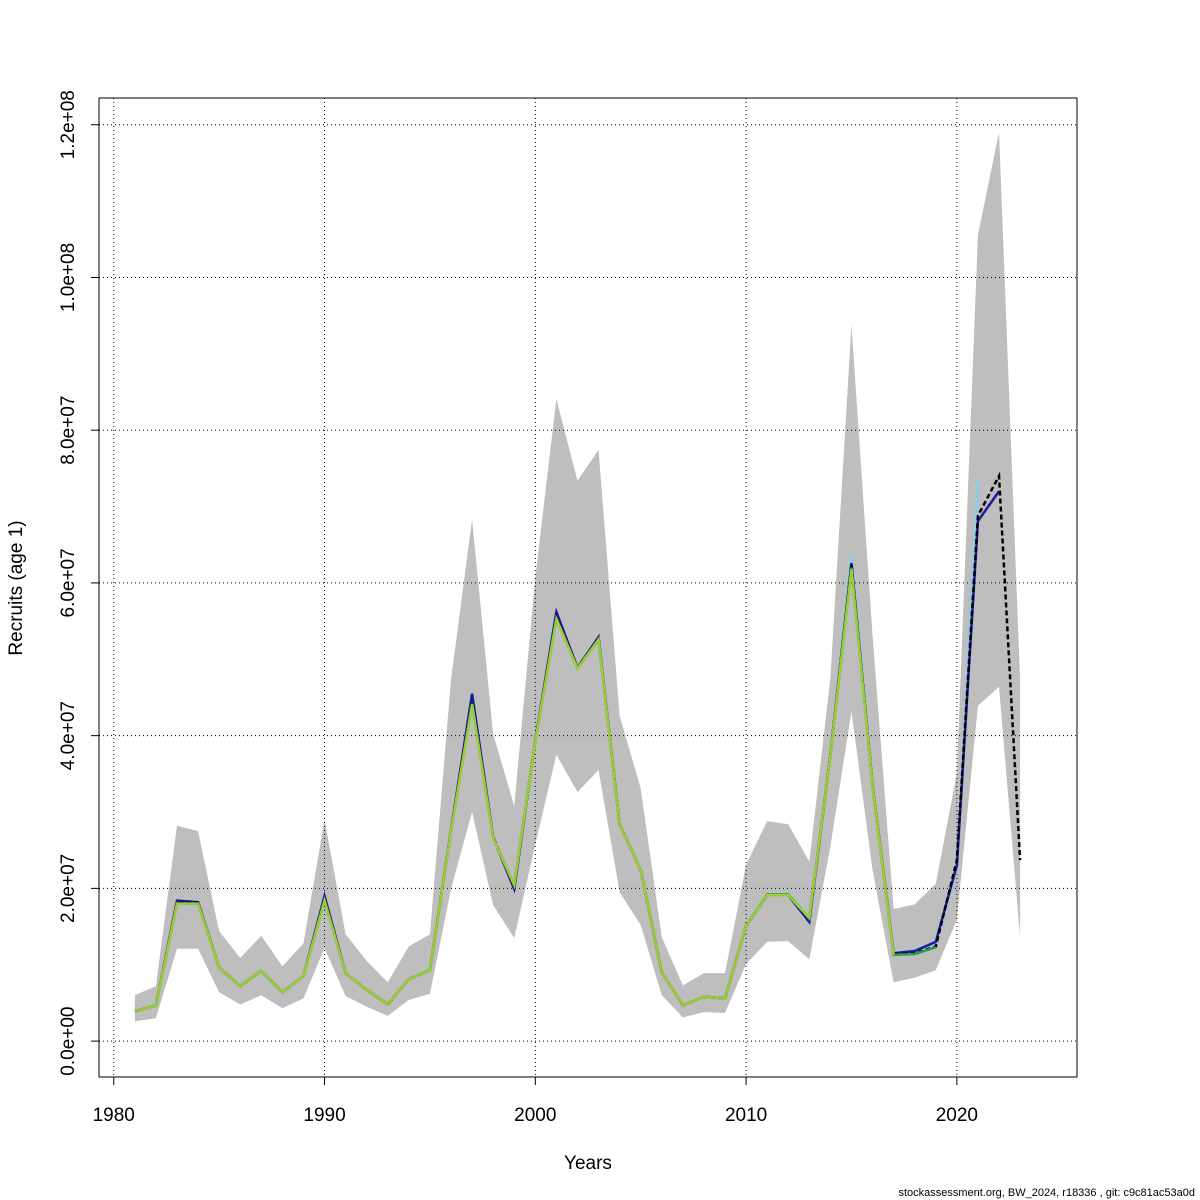  Describe the element at coordinates (535, 1115) in the screenshot. I see `x-tick-label: 2000` at that location.